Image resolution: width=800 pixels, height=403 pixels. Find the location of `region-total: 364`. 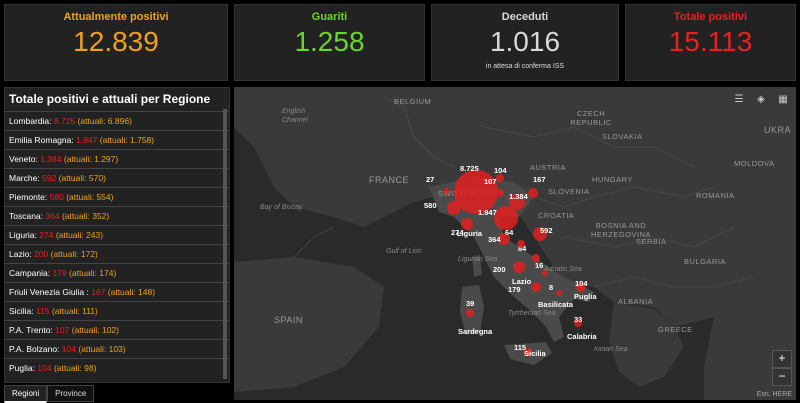

region-total: 364 is located at coordinates (52, 216).